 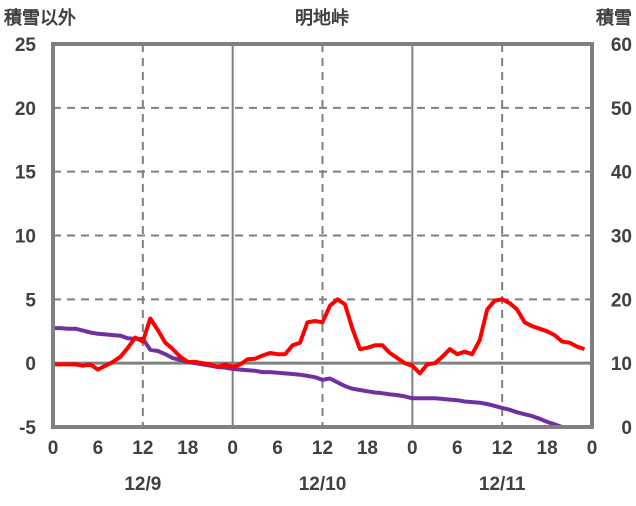 I want to click on left-tick-label: 0, so click(x=30, y=364).